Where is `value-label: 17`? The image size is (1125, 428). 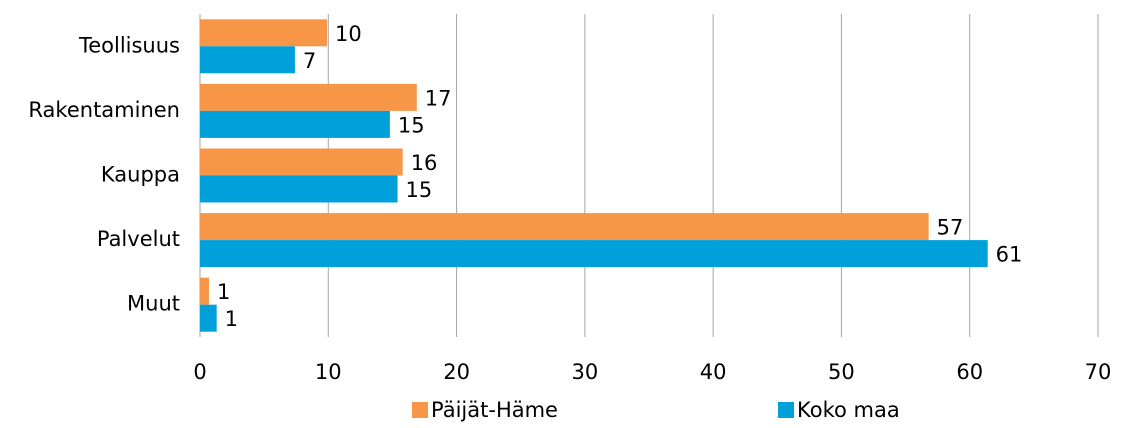
value-label: 17 is located at coordinates (438, 98).